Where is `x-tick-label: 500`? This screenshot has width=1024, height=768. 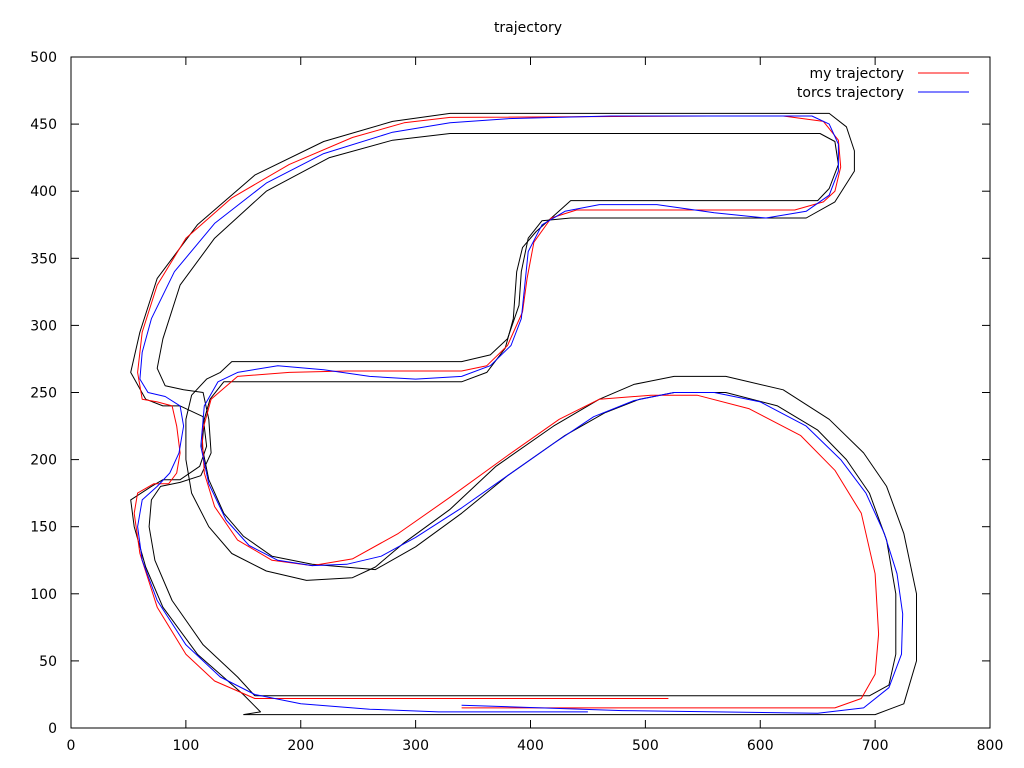
x-tick-label: 500 is located at coordinates (645, 746).